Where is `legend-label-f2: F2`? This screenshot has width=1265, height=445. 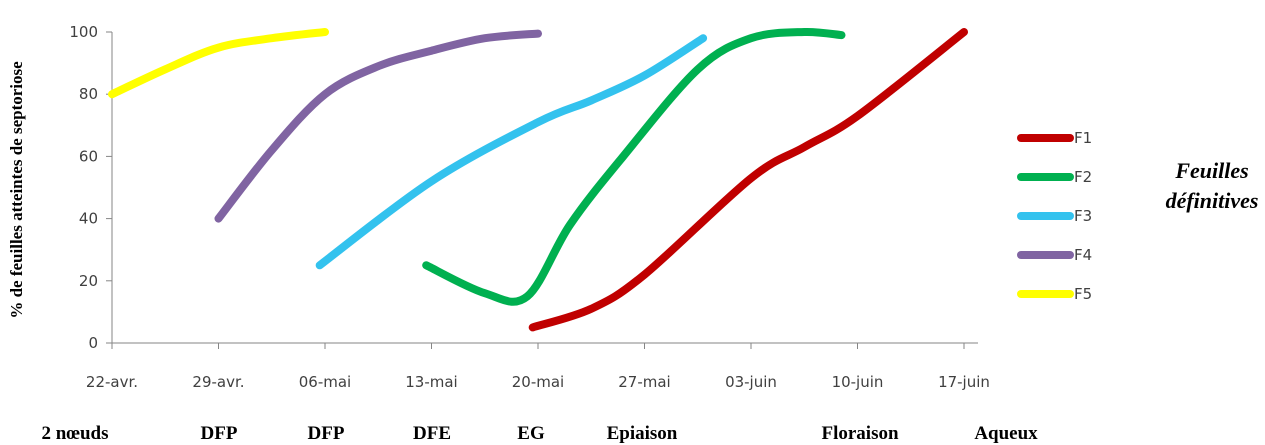 legend-label-f2: F2 is located at coordinates (1083, 177).